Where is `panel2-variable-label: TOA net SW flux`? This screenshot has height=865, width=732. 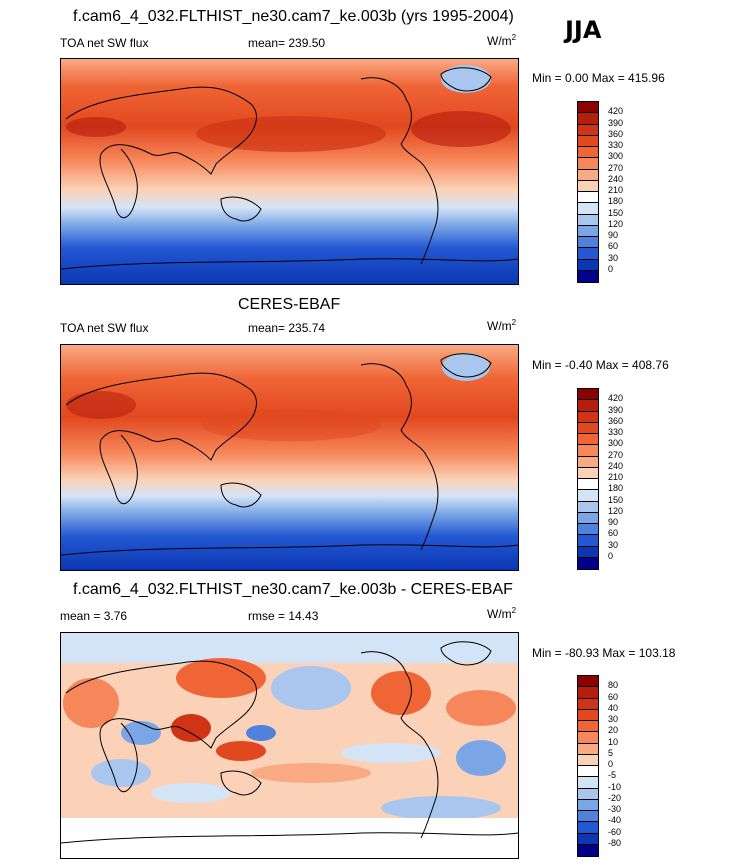
panel2-variable-label: TOA net SW flux is located at coordinates (104, 328).